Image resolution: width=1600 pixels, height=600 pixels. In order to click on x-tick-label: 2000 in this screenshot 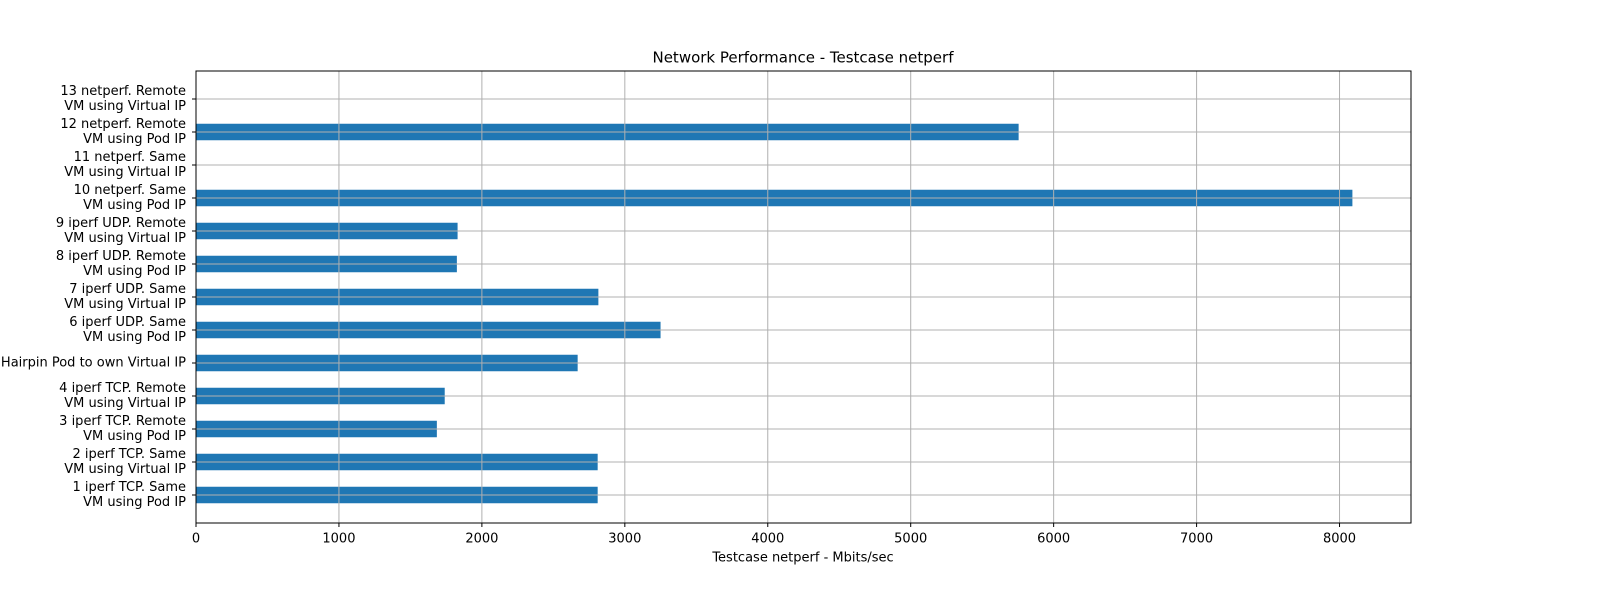, I will do `click(481, 539)`.